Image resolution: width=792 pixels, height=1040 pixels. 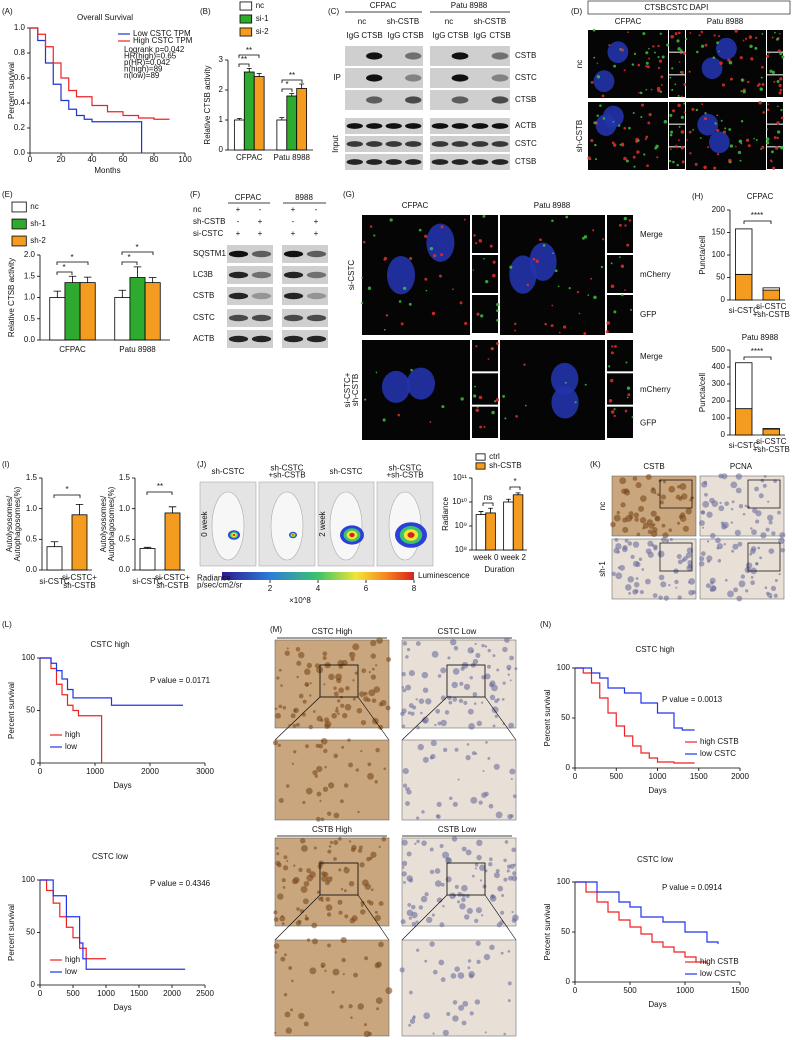 What do you see at coordinates (209, 221) in the screenshot?
I see `condition-label: sh-CSTB` at bounding box center [209, 221].